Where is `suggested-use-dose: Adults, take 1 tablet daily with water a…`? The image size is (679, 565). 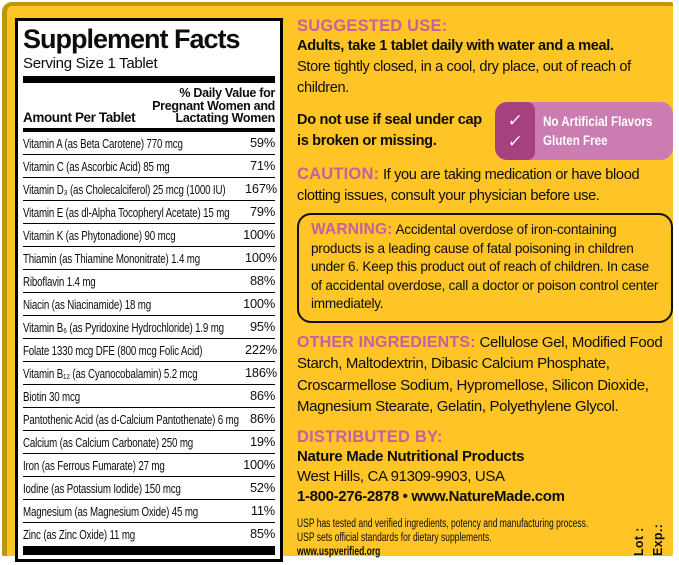 suggested-use-dose: Adults, take 1 tablet daily with water a… is located at coordinates (455, 46).